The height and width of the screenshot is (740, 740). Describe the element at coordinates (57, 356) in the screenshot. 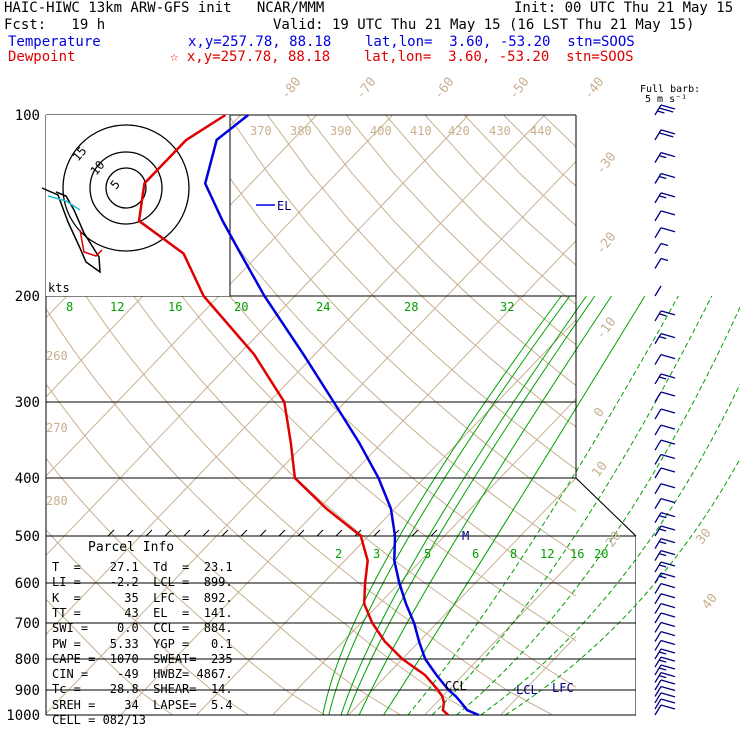

I see `theta-label: 260` at that location.